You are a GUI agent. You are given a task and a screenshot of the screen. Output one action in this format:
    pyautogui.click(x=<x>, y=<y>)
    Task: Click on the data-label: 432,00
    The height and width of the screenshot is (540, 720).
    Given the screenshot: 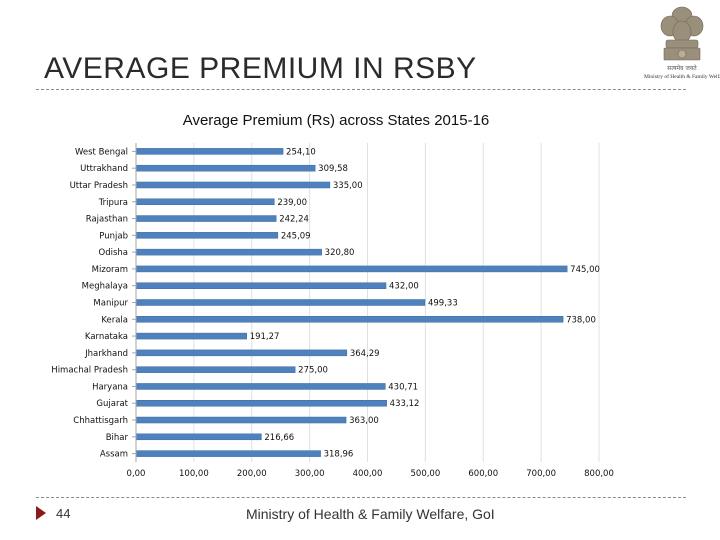 What is the action you would take?
    pyautogui.click(x=404, y=287)
    